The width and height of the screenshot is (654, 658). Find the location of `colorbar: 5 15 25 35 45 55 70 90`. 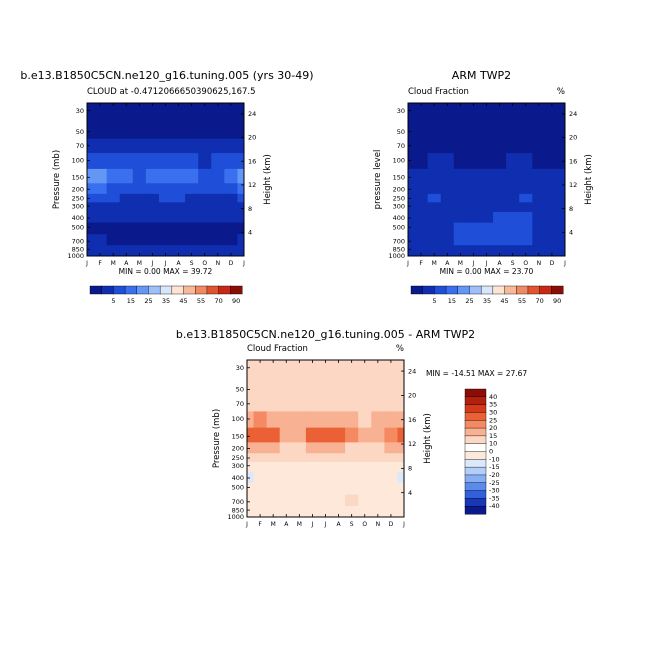

colorbar: 5 15 25 35 45 55 70 90 is located at coordinates (166, 295).